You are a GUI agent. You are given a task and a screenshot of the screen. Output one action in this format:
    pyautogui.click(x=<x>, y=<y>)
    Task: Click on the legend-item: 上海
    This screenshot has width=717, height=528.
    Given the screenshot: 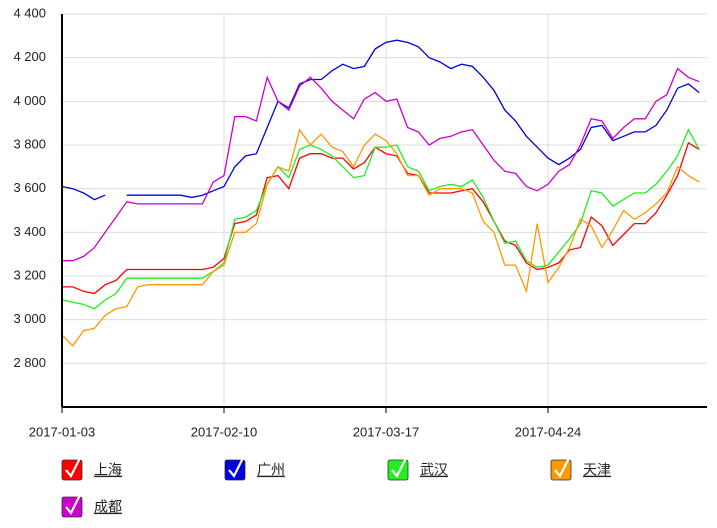 What is the action you would take?
    pyautogui.click(x=91, y=469)
    